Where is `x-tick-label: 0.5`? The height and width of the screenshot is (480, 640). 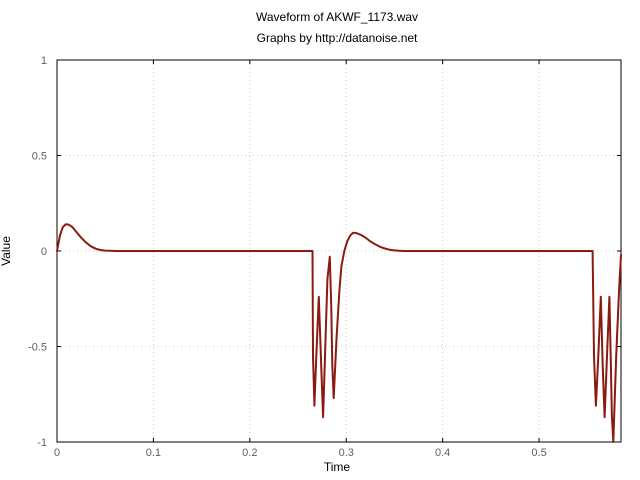 x-tick-label: 0.5 is located at coordinates (538, 453).